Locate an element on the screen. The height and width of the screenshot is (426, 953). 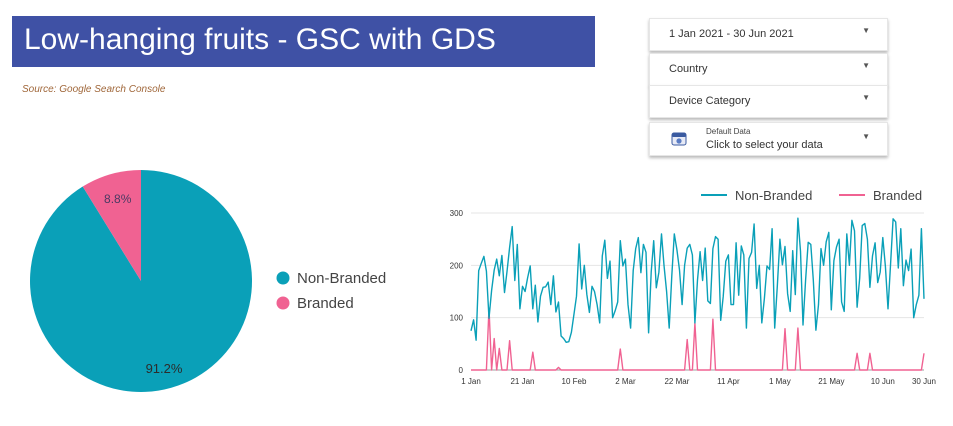
x-tick-label: 22 Mar is located at coordinates (676, 381).